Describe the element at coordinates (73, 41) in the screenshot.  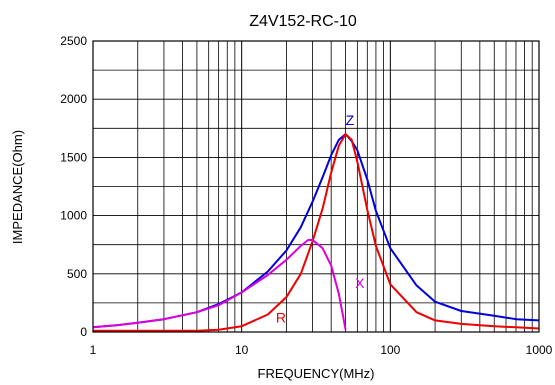
I see `y-tick-label: 2500` at that location.